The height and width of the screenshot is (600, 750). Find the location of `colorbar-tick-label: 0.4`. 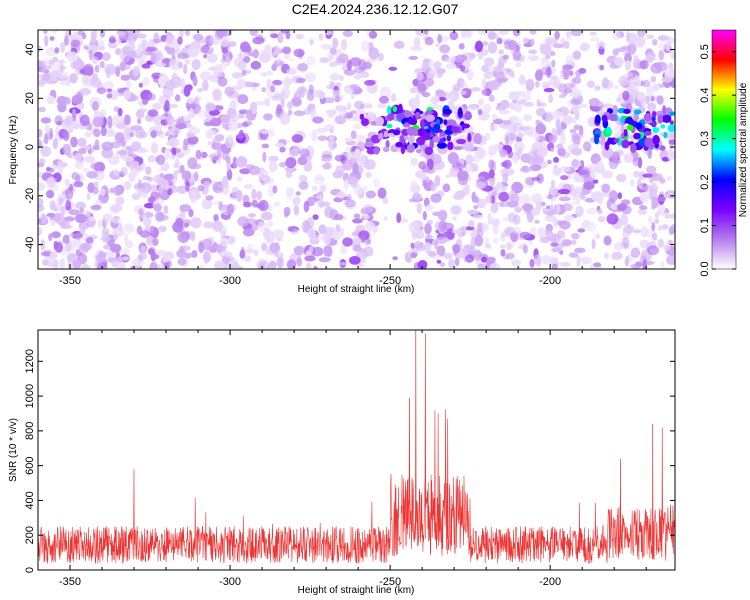

colorbar-tick-label: 0.4 is located at coordinates (705, 95).